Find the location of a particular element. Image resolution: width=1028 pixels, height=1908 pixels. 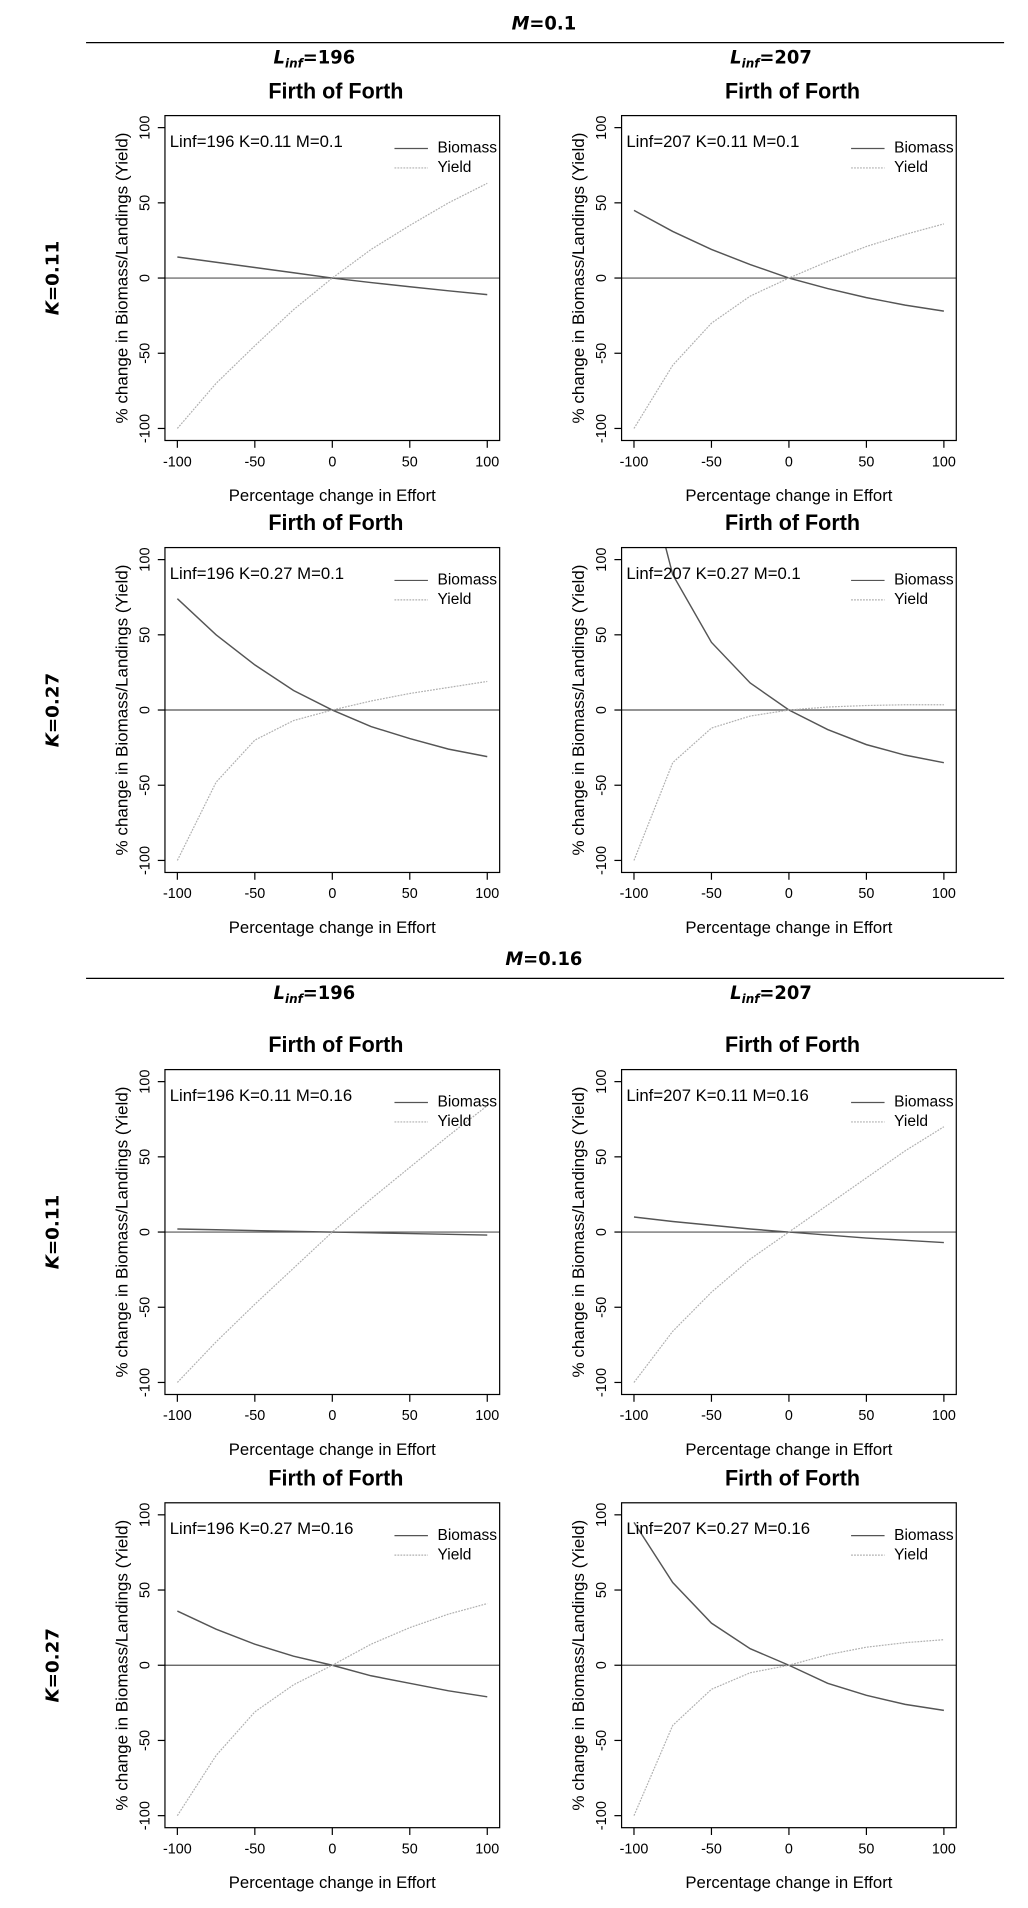

annotation: Linf=196 K=0.11 M=0.16 is located at coordinates (261, 1095).